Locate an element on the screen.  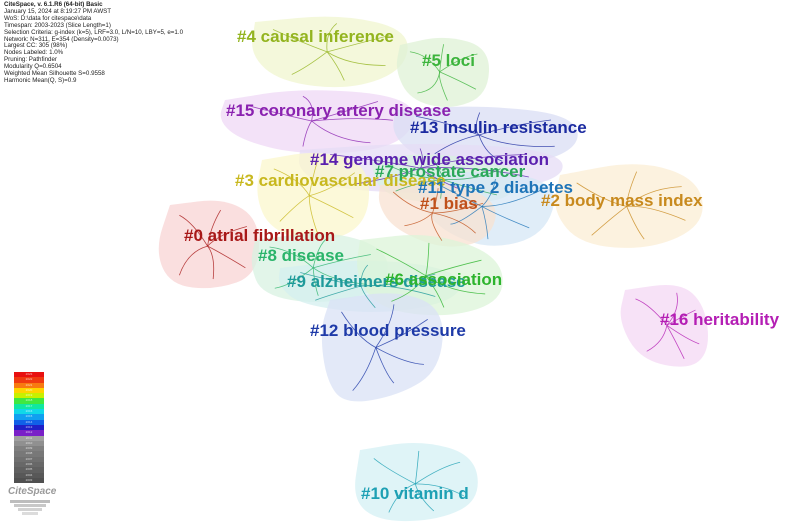
info-line: Nodes Labeled: 1.0% is located at coordinates (34, 53).